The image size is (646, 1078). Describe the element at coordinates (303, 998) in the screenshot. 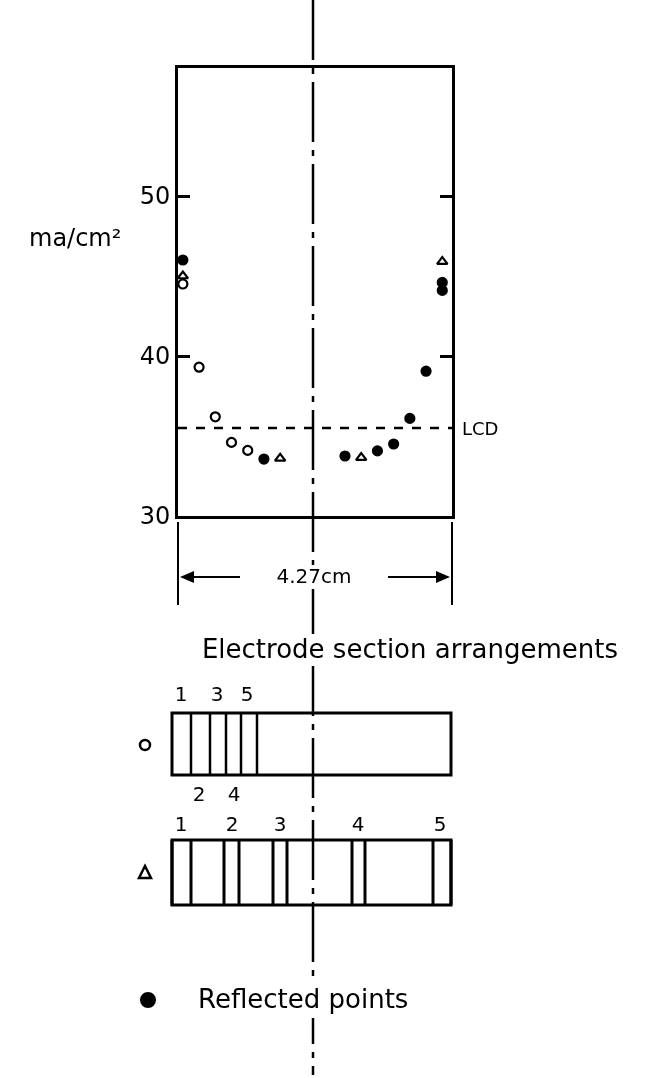

I see `legend-label: Reflected points` at that location.